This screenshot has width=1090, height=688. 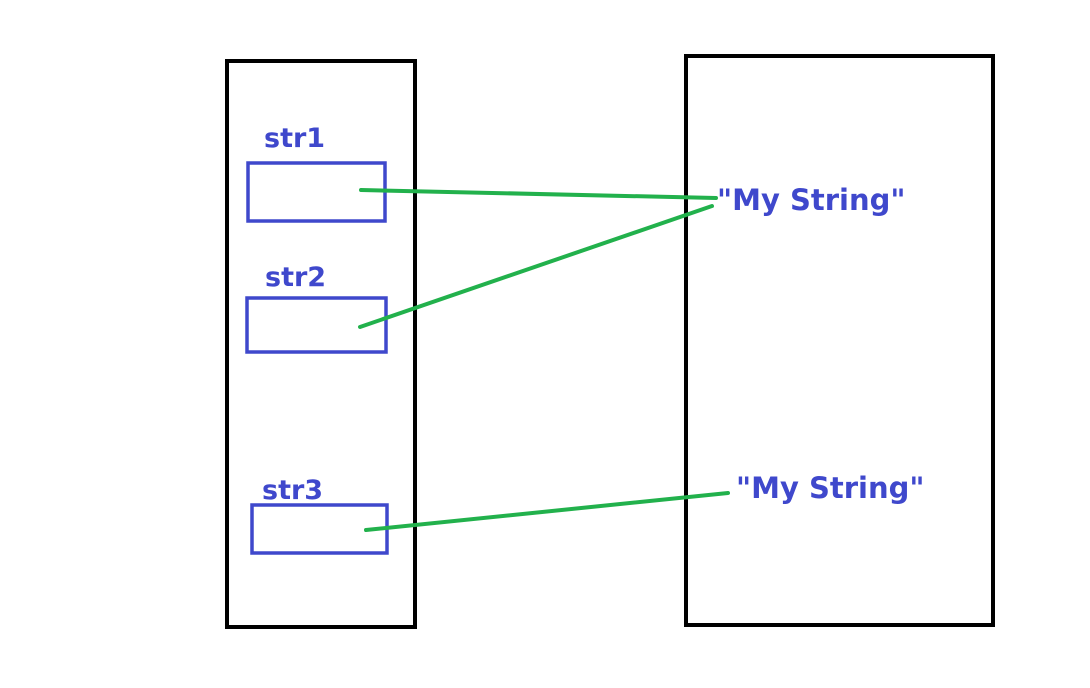 I want to click on stack-region, so click(x=321, y=344).